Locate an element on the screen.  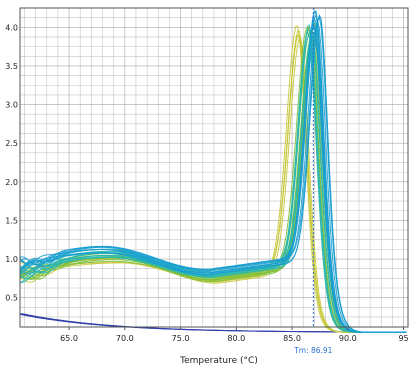
y-tick-label: 0.5 is located at coordinates (11, 298).